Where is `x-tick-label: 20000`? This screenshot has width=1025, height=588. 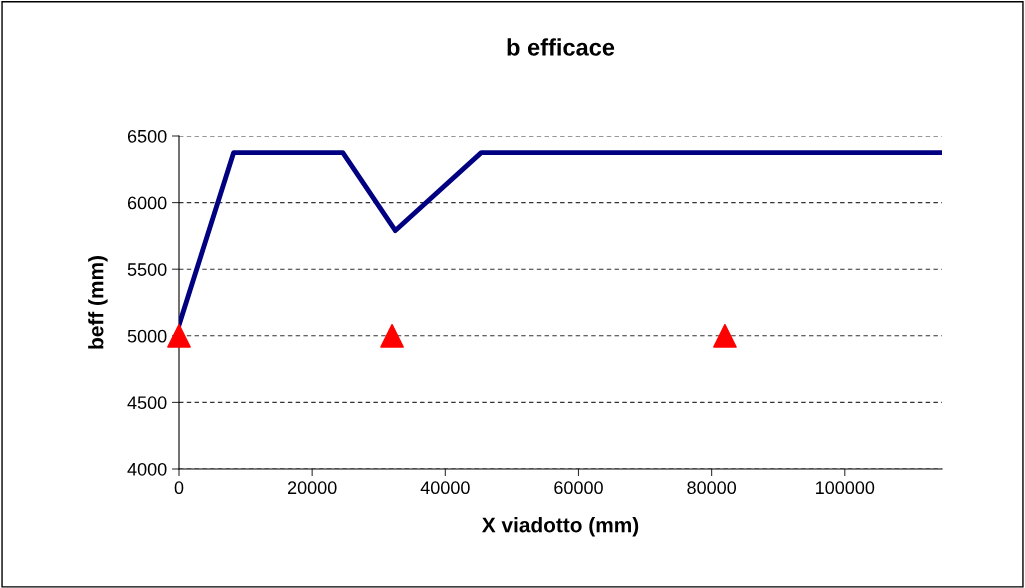
x-tick-label: 20000 is located at coordinates (312, 488).